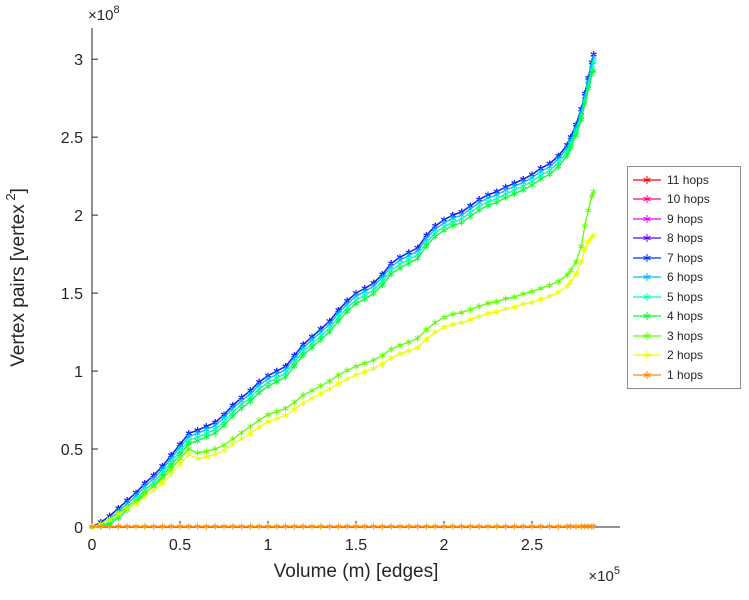  I want to click on x-tick-label: 2.5, so click(532, 545).